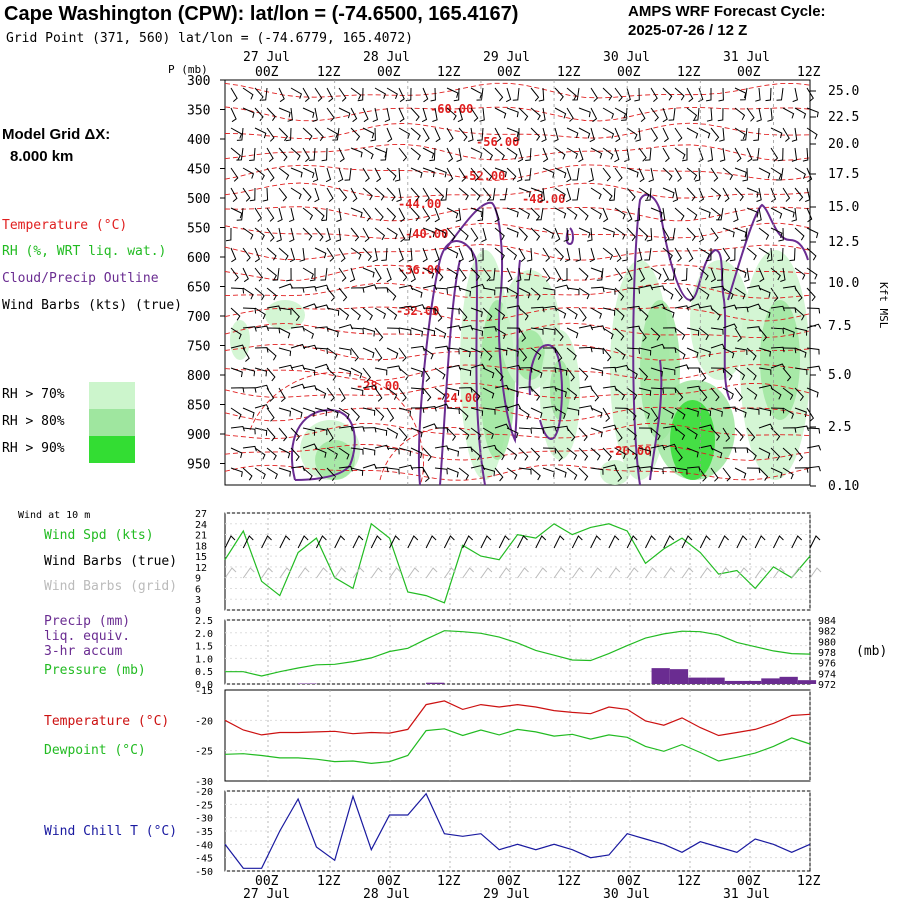 Image resolution: width=900 pixels, height=900 pixels. What do you see at coordinates (451, 109) in the screenshot?
I see `temperature-contour-label: -60.00` at bounding box center [451, 109].